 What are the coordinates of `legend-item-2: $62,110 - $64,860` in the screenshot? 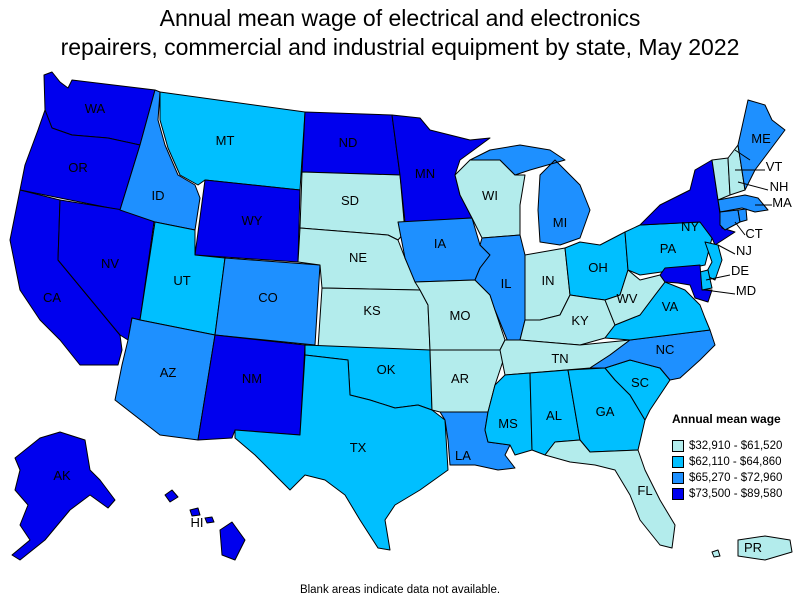 It's located at (736, 462).